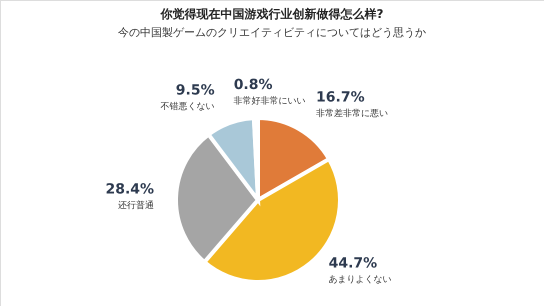 The width and height of the screenshot is (544, 306). I want to click on data-label: 9.5%, so click(195, 90).